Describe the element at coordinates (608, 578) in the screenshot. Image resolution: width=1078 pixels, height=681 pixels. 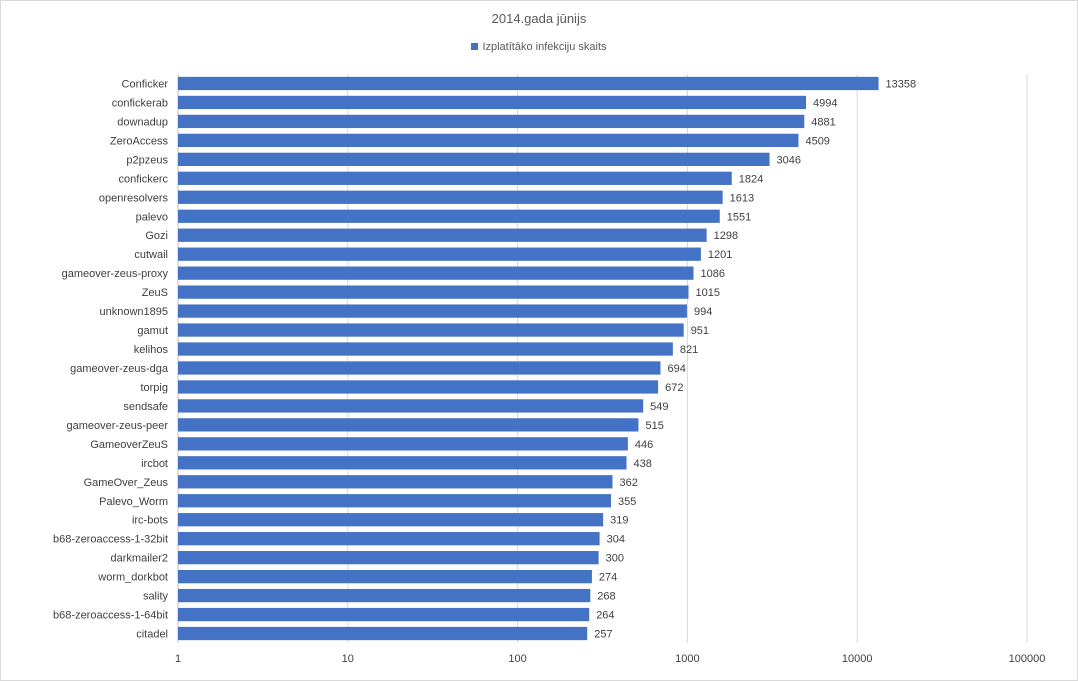
I see `data-label: 274` at that location.